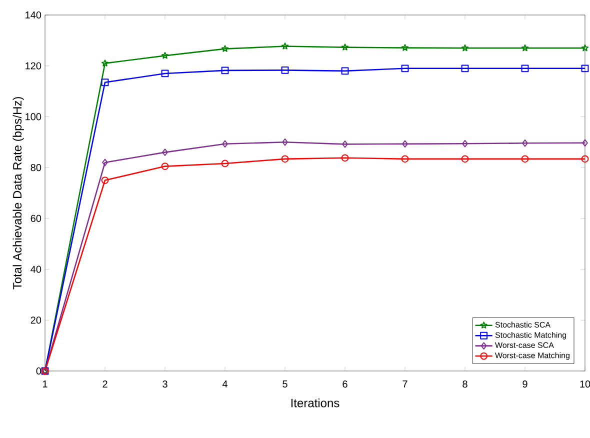 Image resolution: width=590 pixels, height=438 pixels. I want to click on y-tick-label: 140, so click(34, 15).